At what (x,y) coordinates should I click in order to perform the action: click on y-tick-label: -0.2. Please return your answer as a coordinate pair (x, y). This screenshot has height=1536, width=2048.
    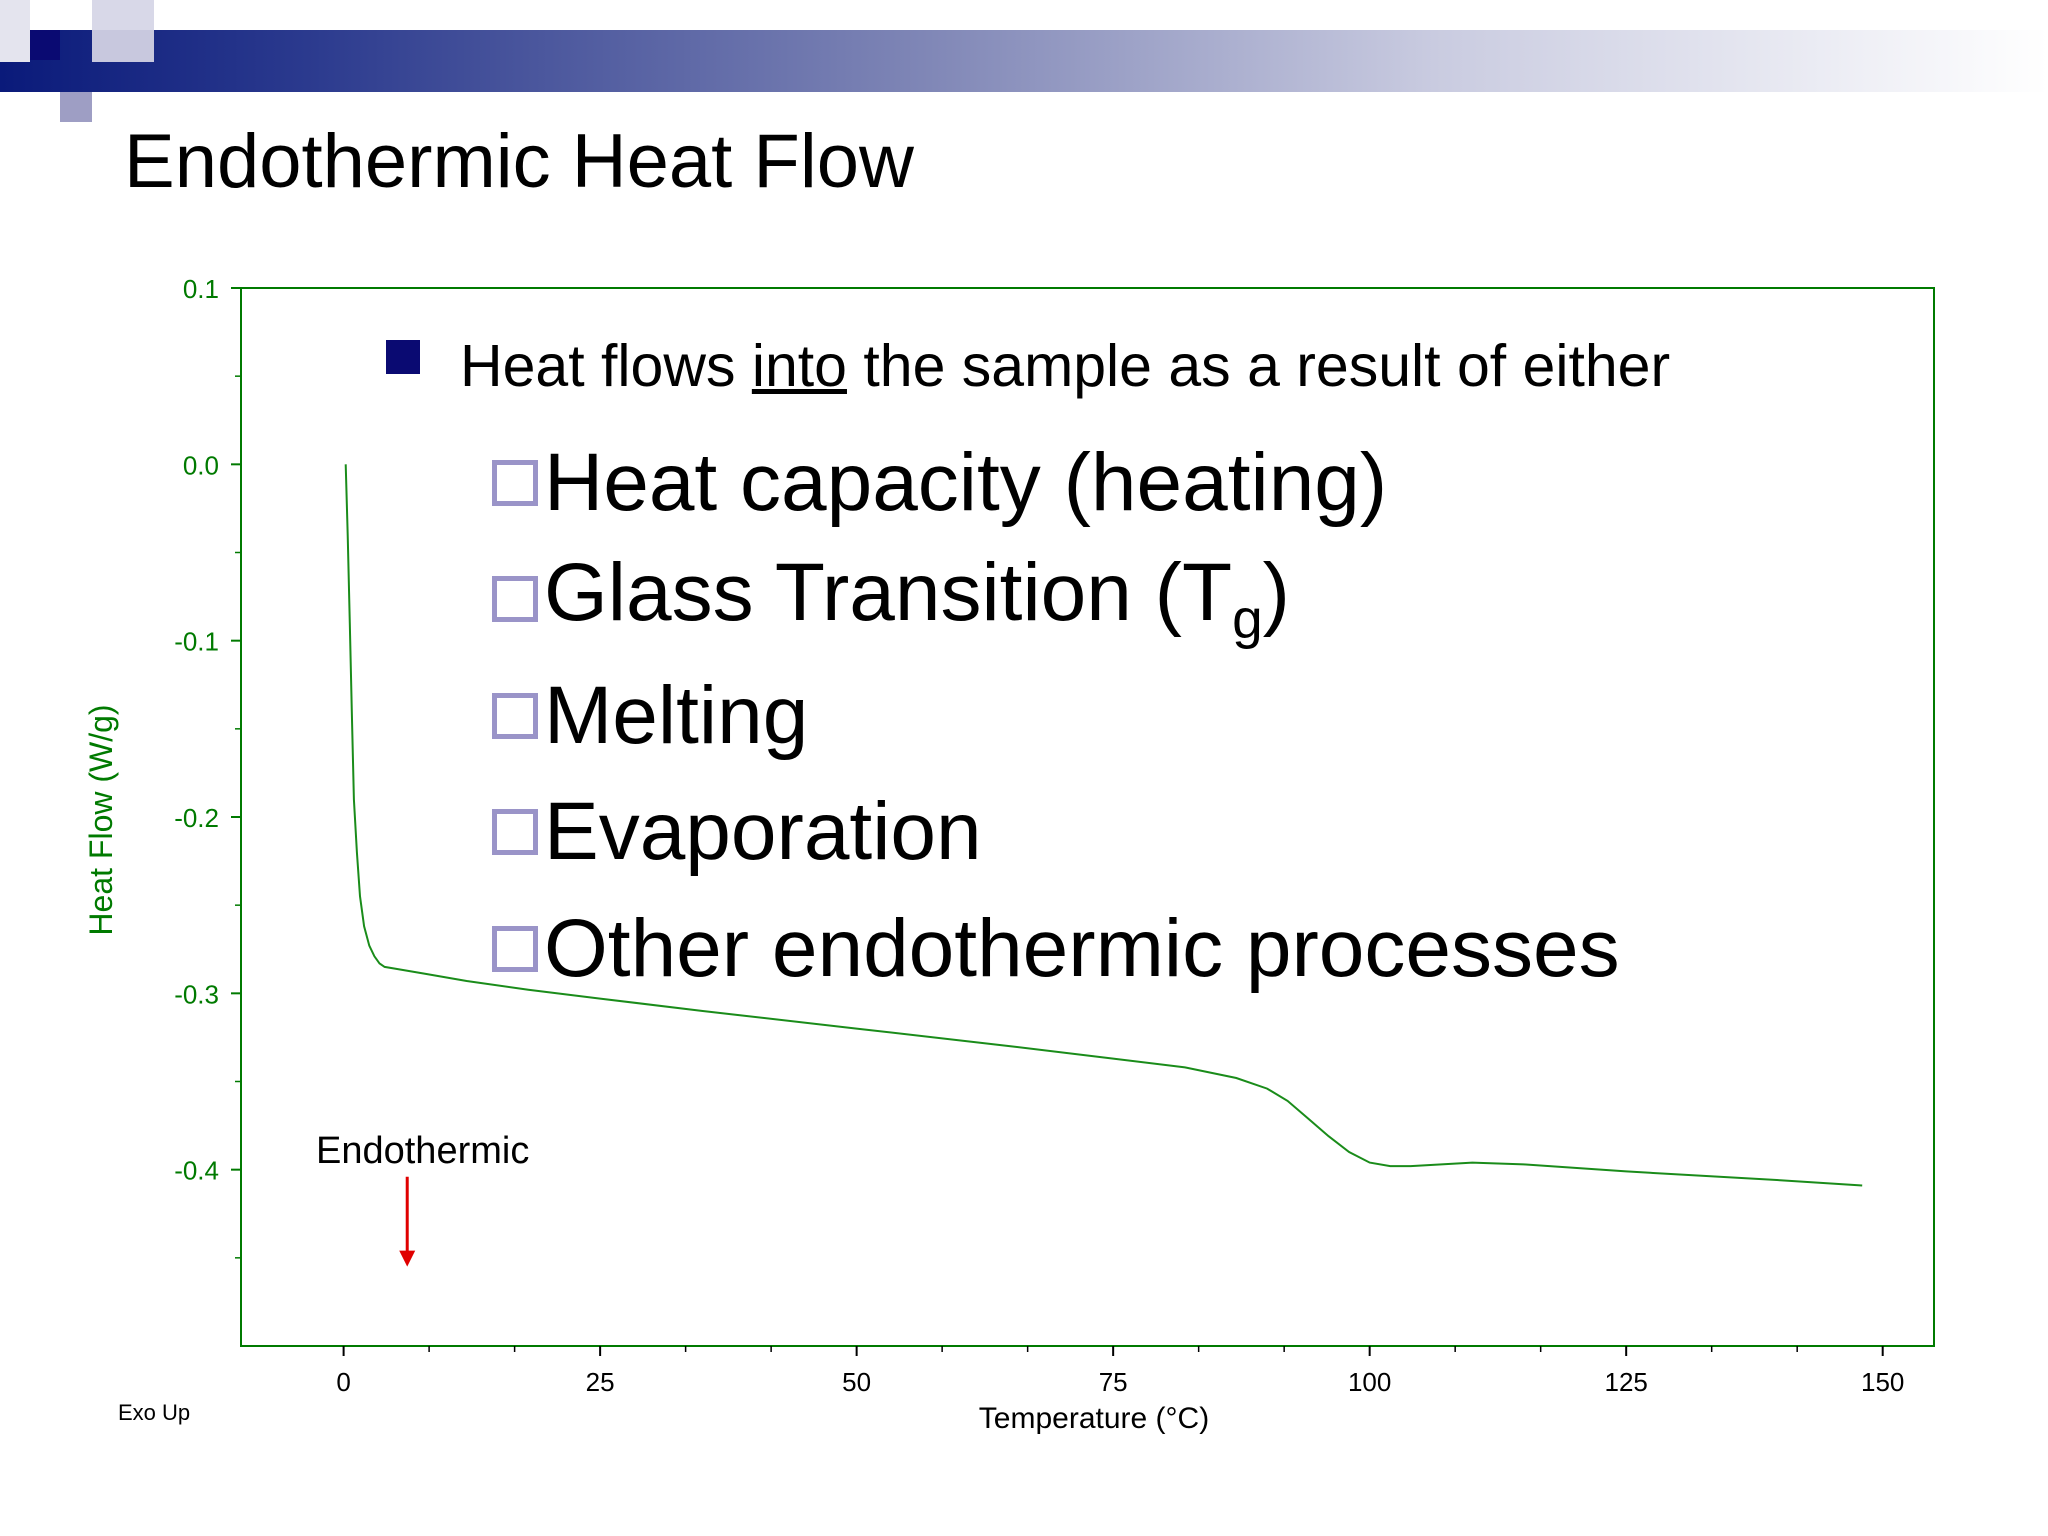
    Looking at the image, I should click on (196, 818).